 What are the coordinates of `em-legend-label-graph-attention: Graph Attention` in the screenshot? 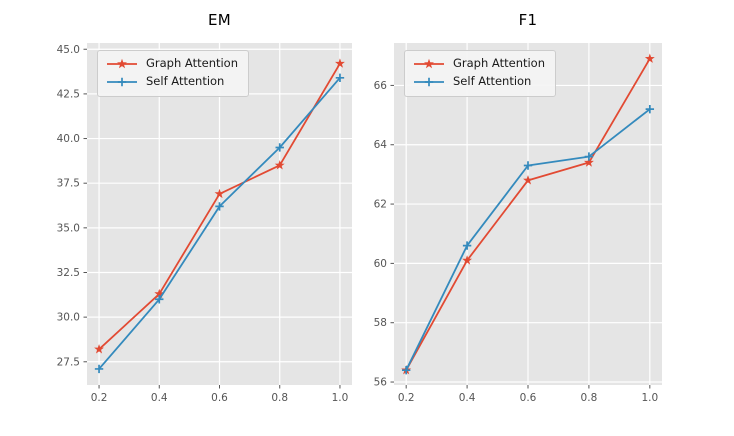 It's located at (192, 63).